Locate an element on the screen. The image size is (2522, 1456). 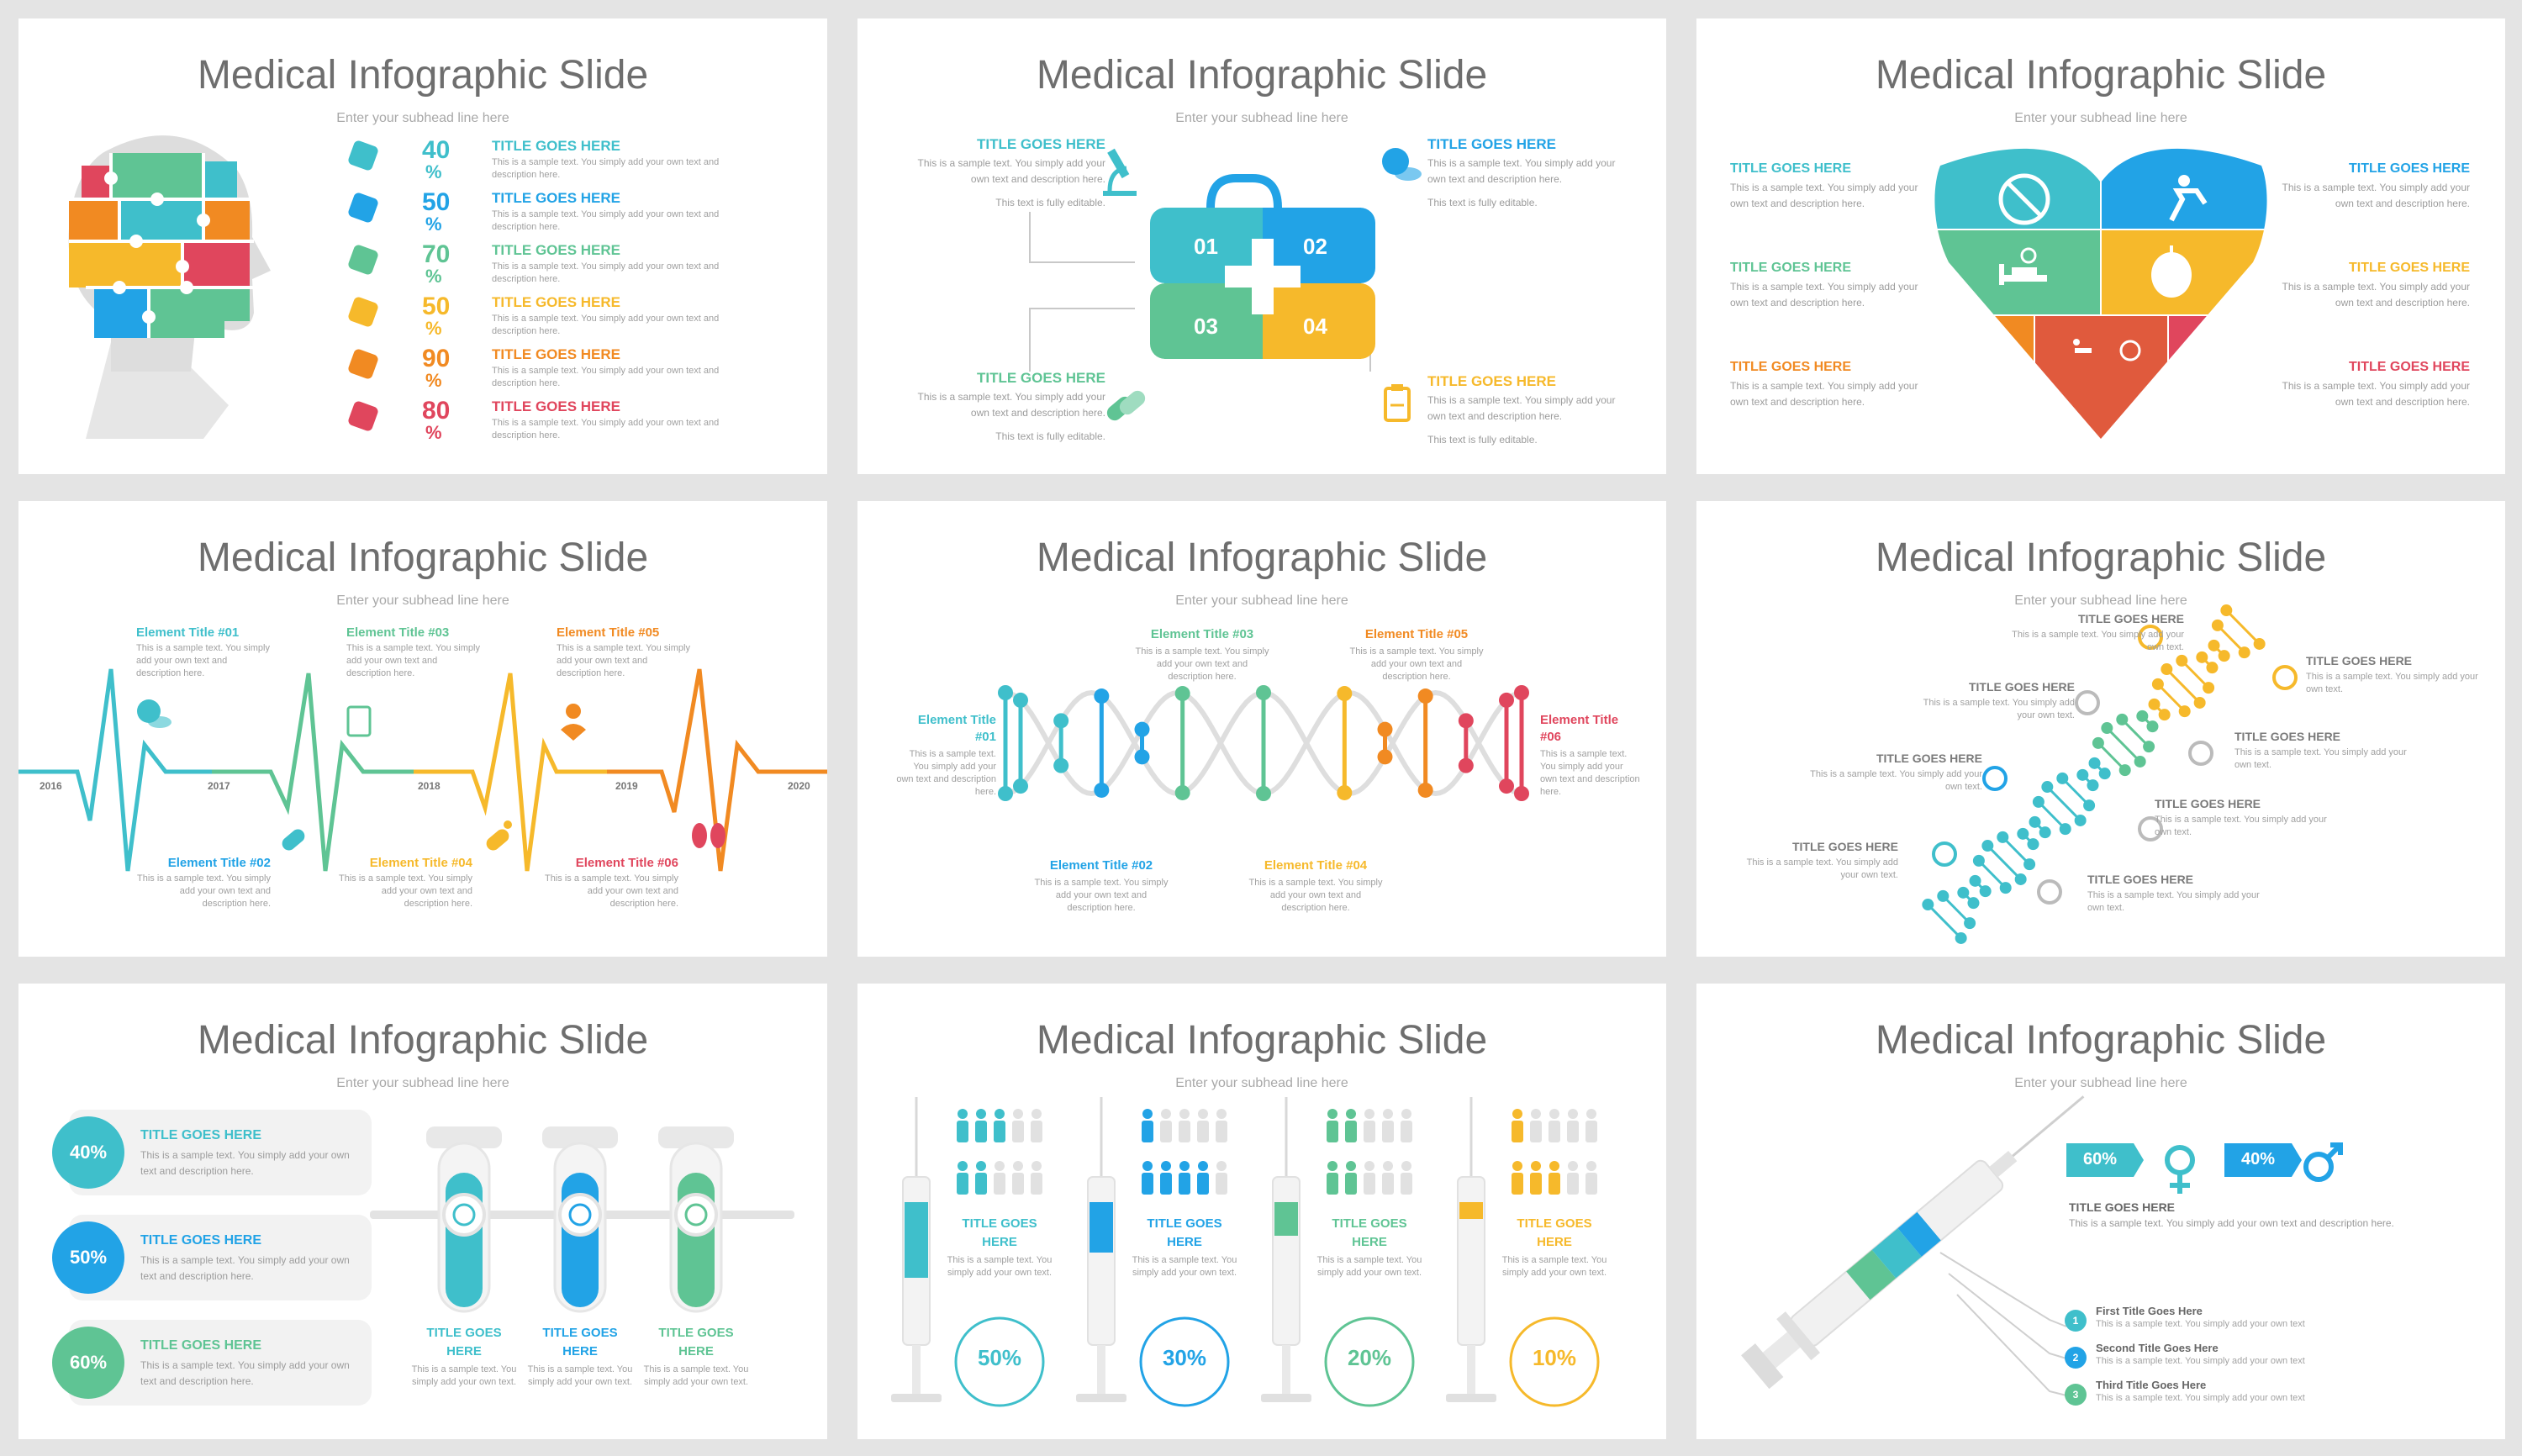
baby-icon is located at coordinates (573, 723).